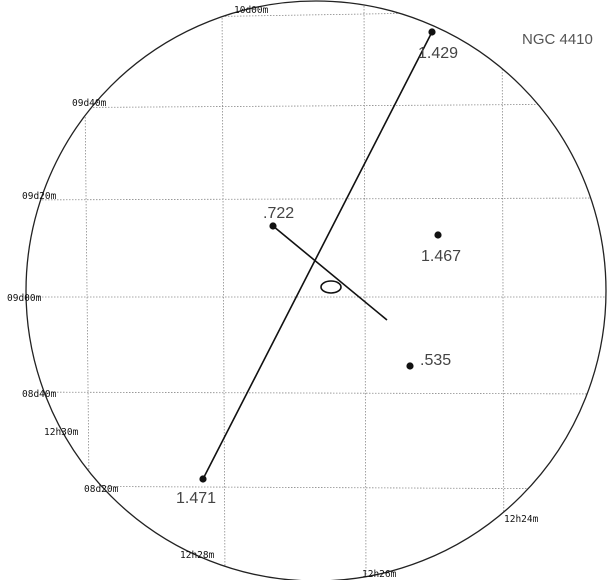  What do you see at coordinates (196, 498) in the screenshot?
I see `object-label-1471: 1.471` at bounding box center [196, 498].